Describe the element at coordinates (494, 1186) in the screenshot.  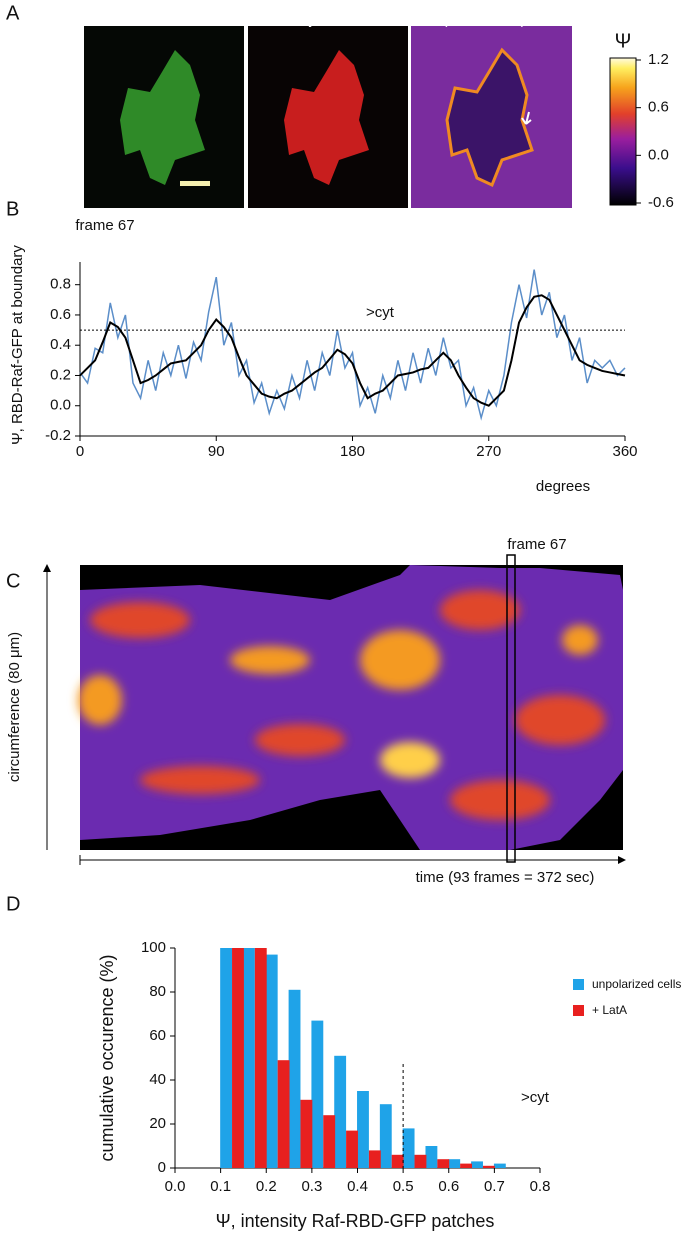
I see `x-tick-label: 0.7` at that location.